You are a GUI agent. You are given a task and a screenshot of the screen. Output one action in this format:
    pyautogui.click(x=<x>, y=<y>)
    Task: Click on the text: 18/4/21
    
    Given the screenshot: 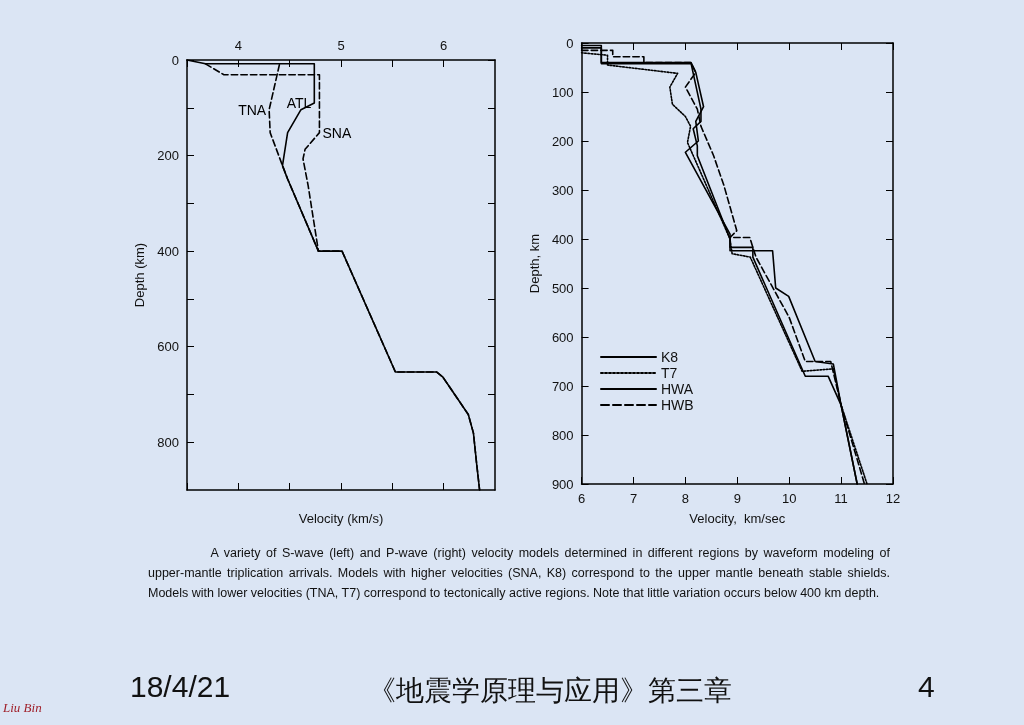 What is the action you would take?
    pyautogui.click(x=180, y=687)
    